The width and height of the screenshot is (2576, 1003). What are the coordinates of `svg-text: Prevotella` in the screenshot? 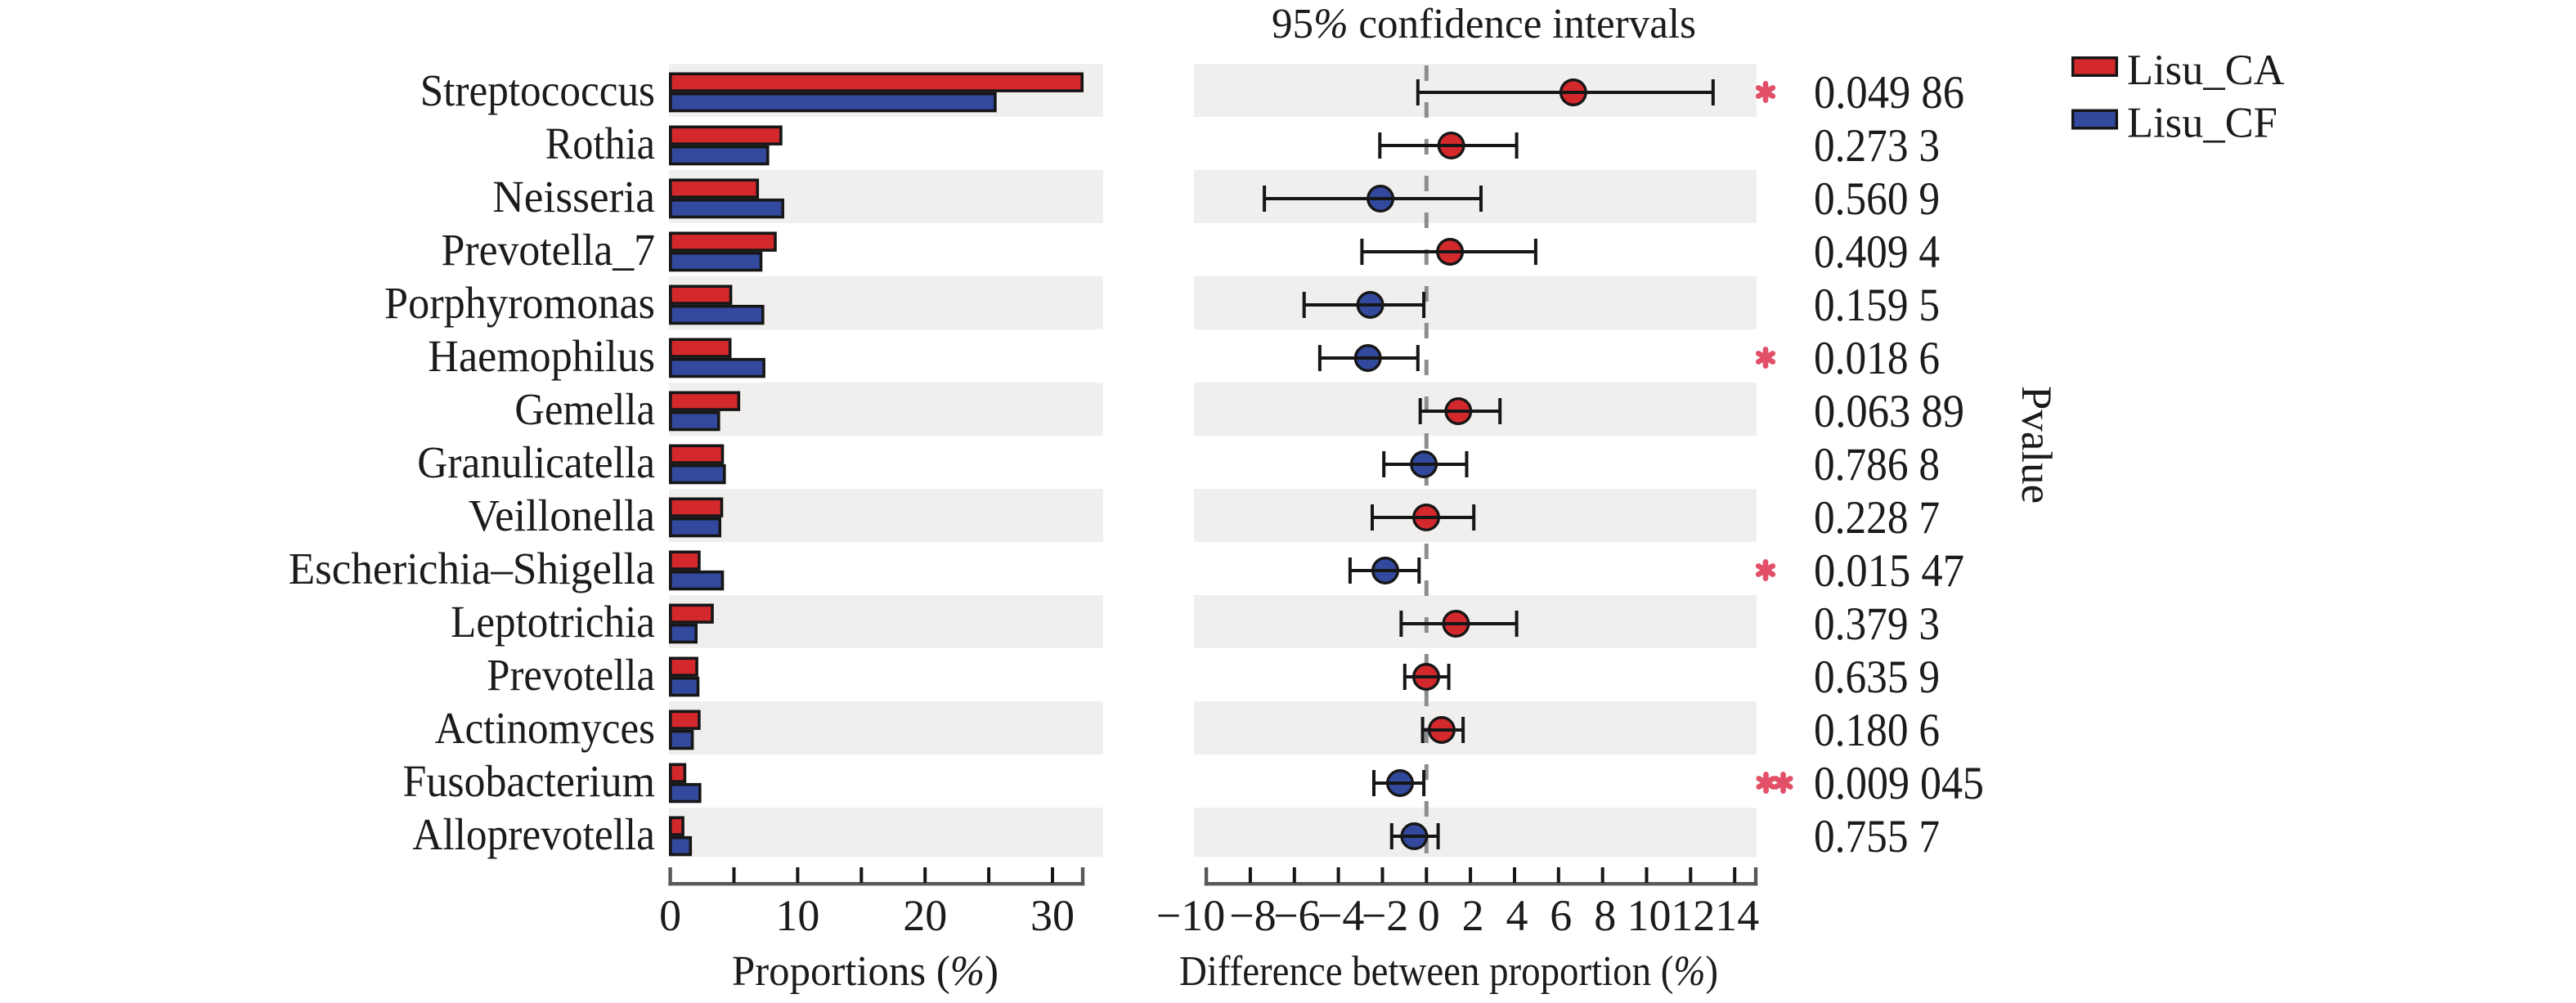 It's located at (571, 675).